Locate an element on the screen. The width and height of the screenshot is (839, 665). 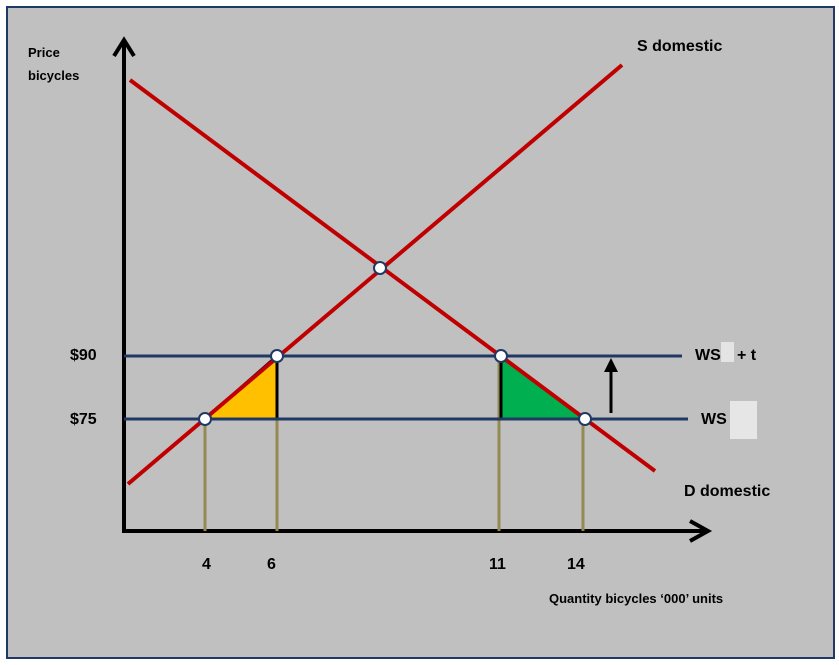
quantity-tick-4: 4 is located at coordinates (206, 564).